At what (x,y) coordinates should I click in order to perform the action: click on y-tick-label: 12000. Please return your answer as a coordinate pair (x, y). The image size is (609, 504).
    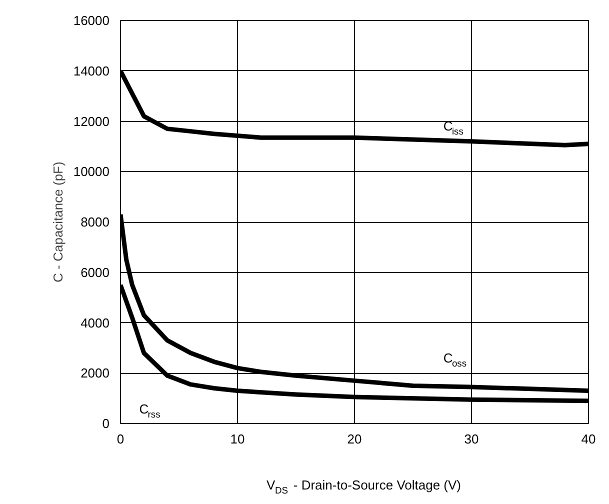
    Looking at the image, I should click on (91, 121).